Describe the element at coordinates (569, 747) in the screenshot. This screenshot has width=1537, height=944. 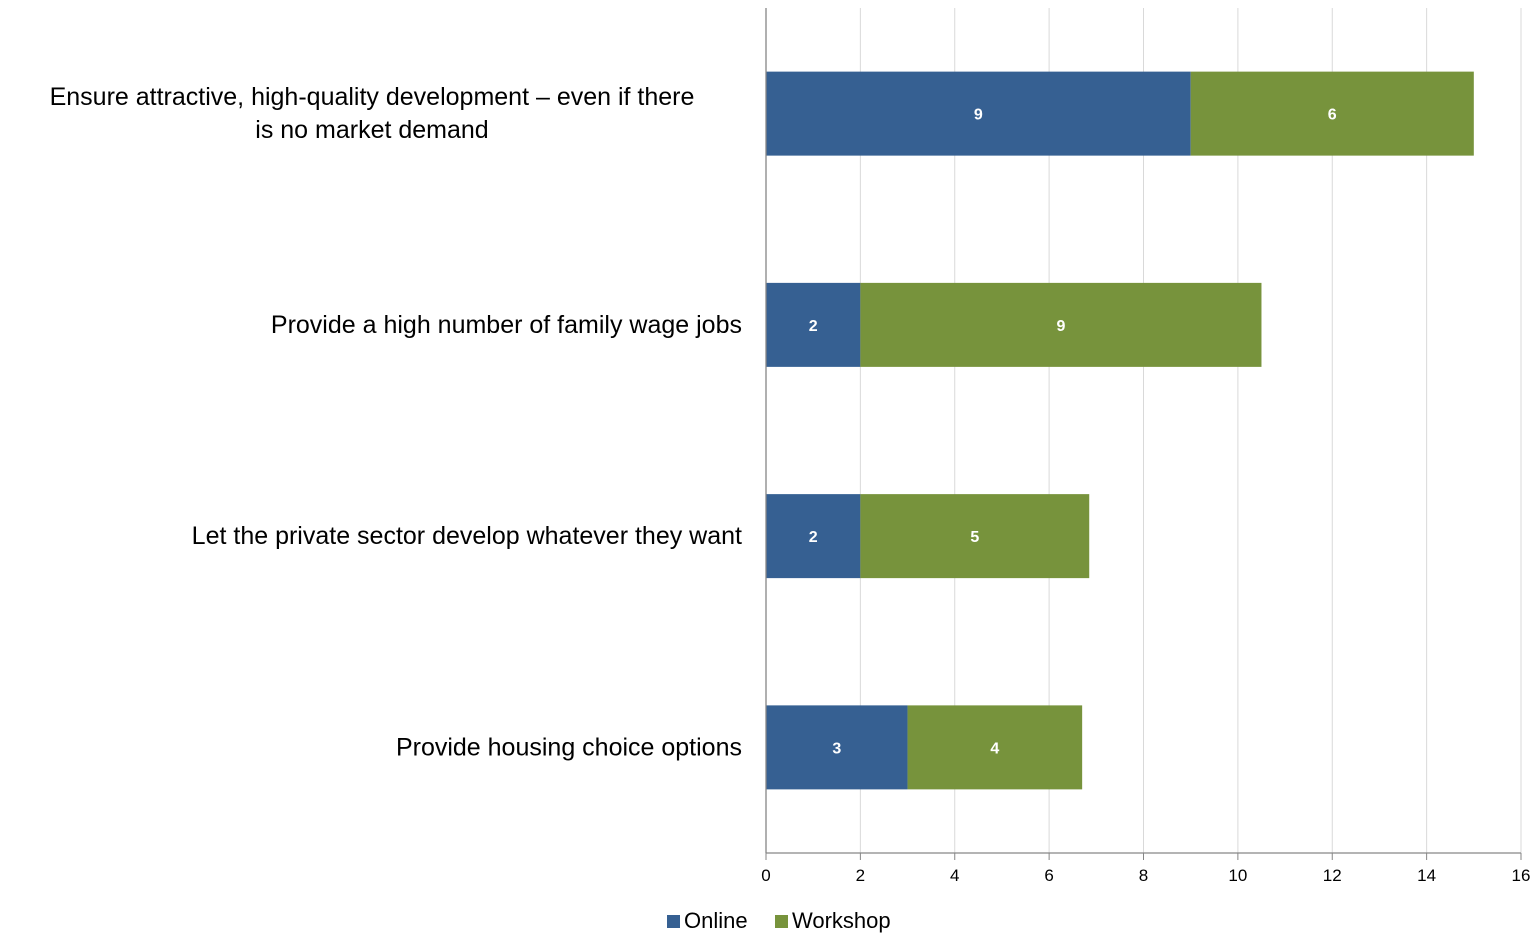
I see `category-label: Provide housing choice options` at that location.